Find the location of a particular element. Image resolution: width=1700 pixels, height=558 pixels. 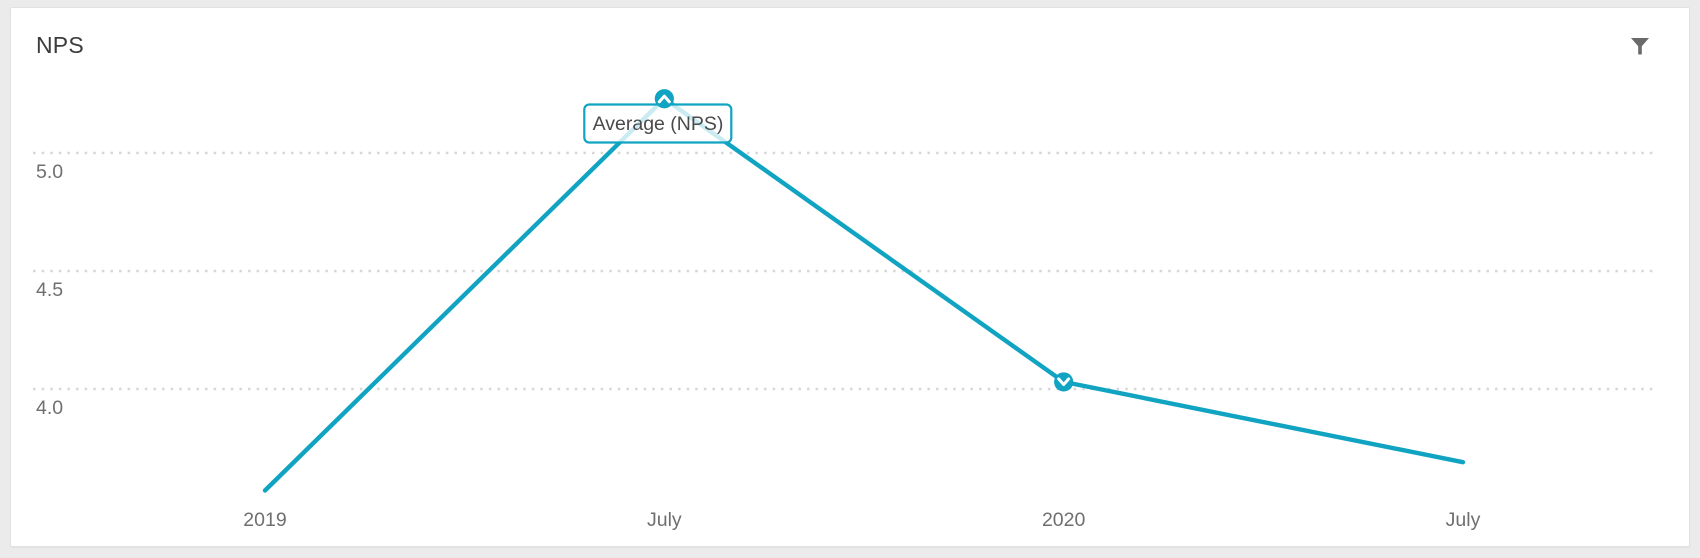

filter-funnel-icon is located at coordinates (1640, 46).